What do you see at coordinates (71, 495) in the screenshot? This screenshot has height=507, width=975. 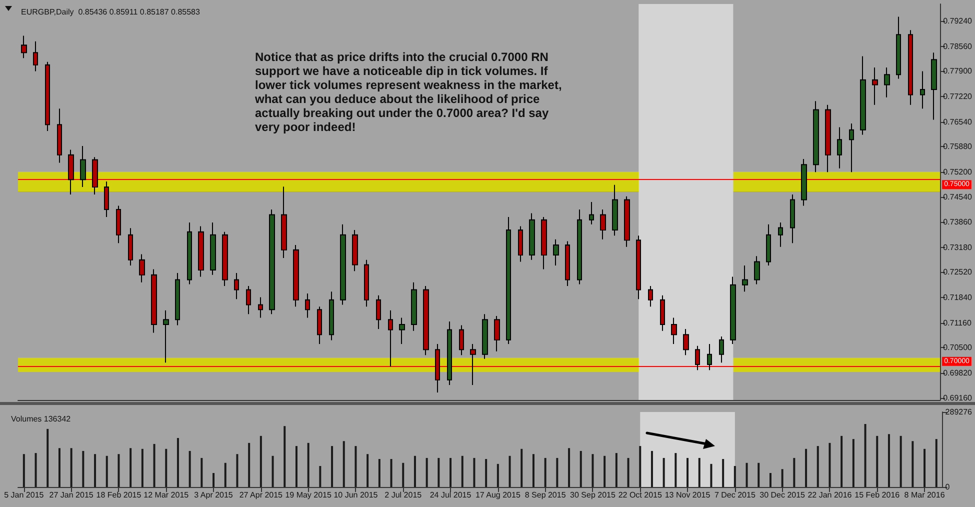 I see `x-tick-label: 27 Jan 2015` at bounding box center [71, 495].